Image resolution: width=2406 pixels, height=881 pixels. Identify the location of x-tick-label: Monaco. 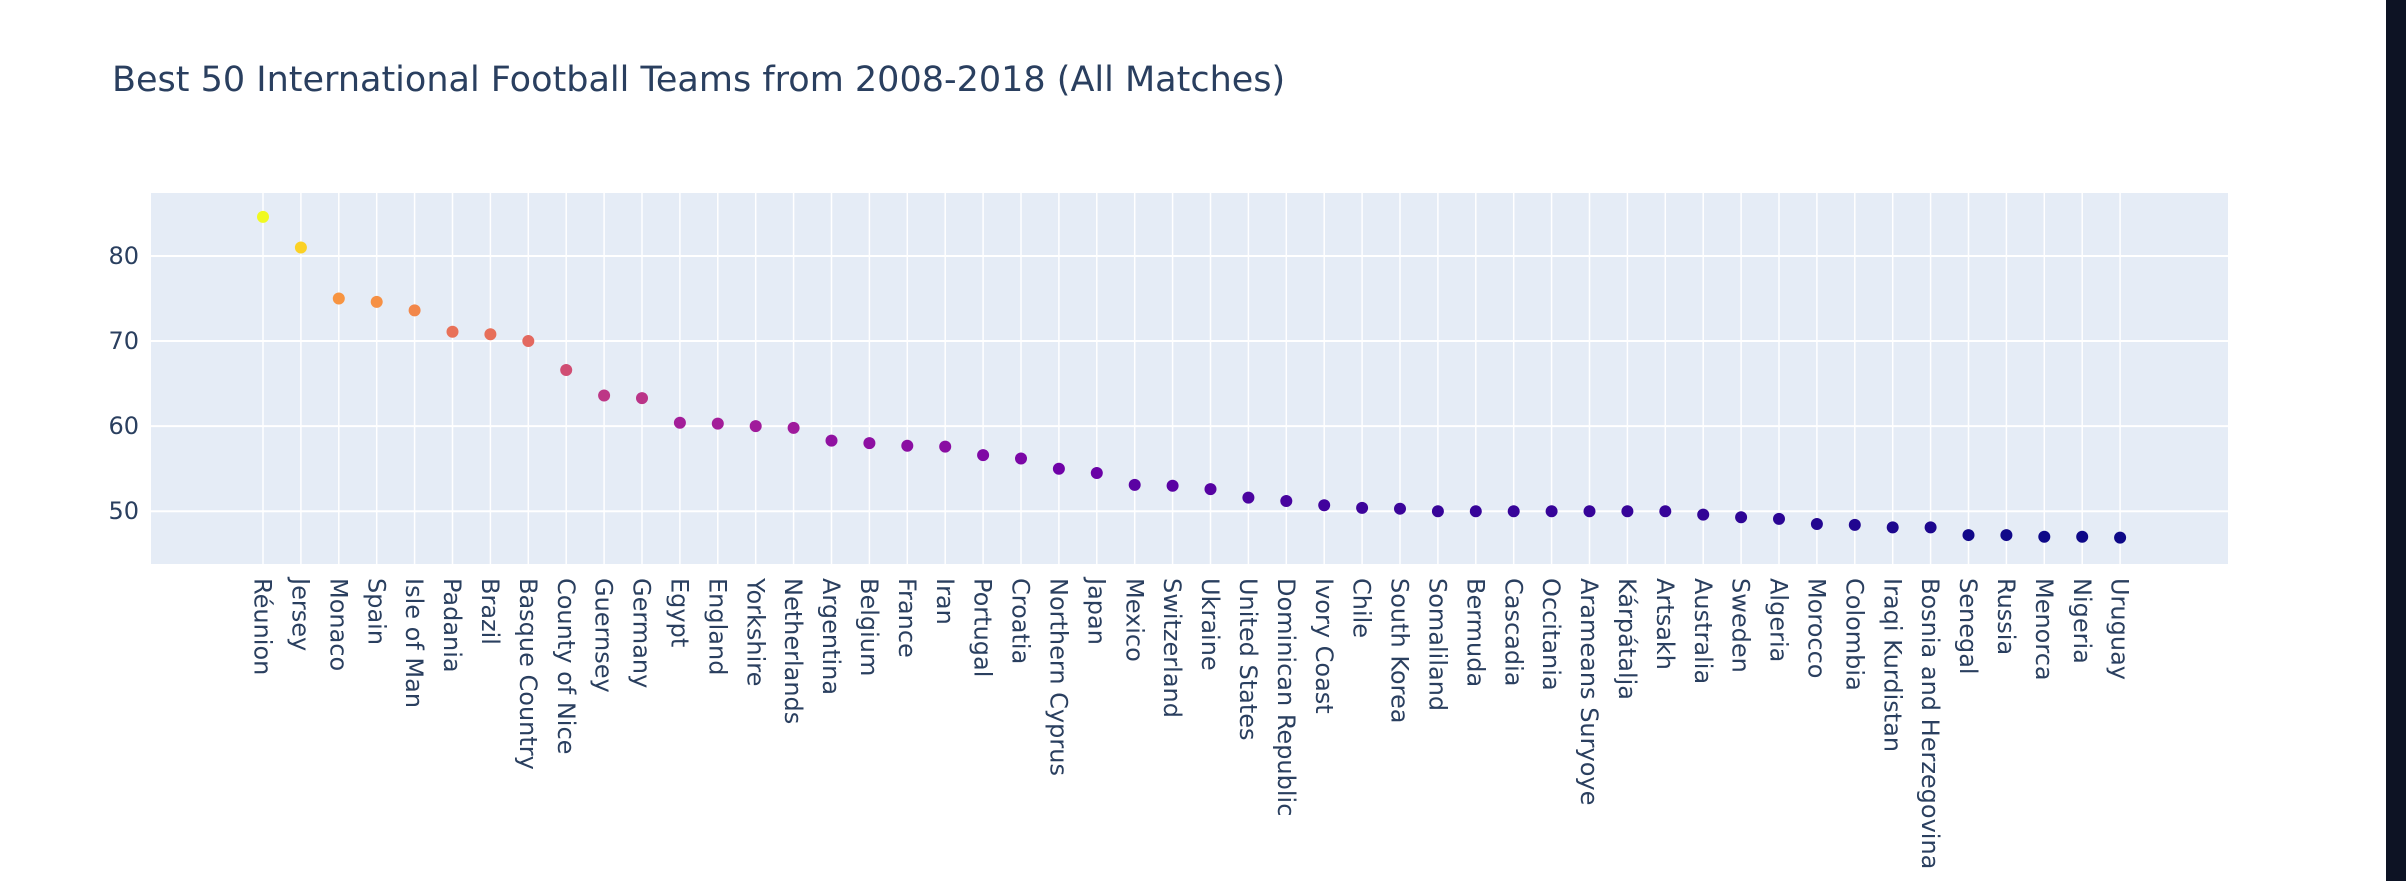
(338, 624).